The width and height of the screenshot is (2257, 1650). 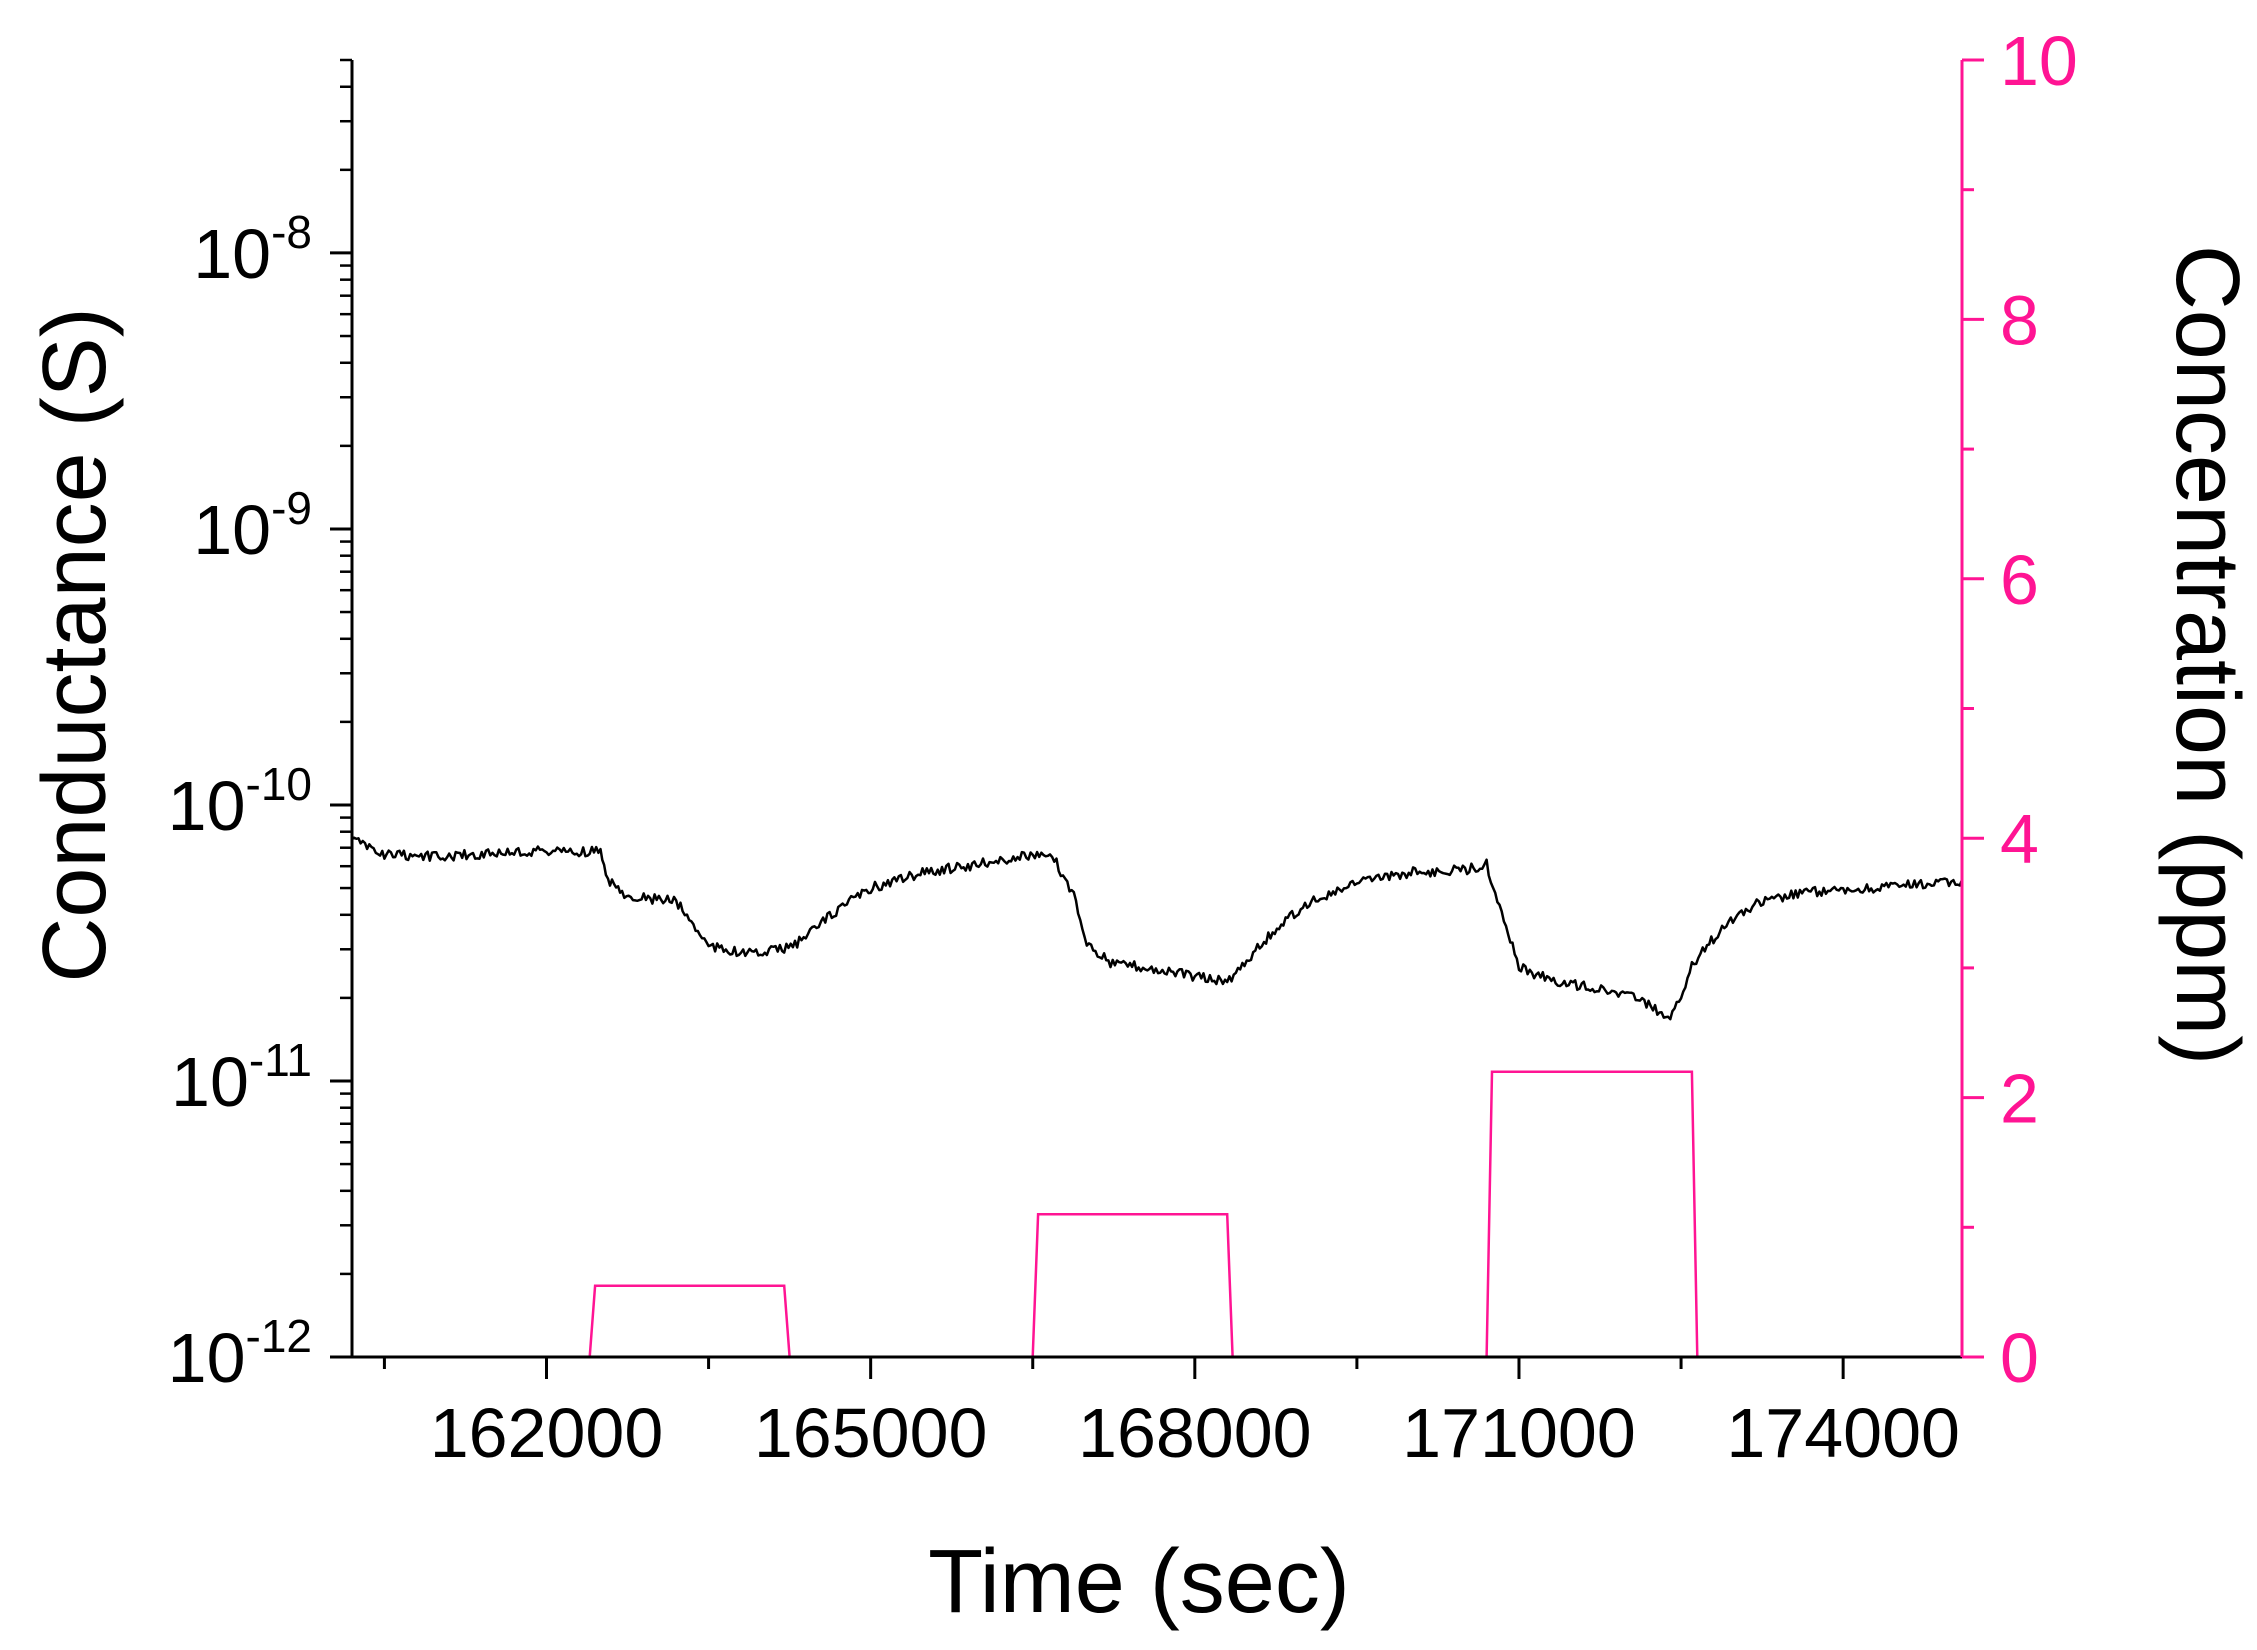 I want to click on x-tick-label: 165000, so click(x=871, y=1433).